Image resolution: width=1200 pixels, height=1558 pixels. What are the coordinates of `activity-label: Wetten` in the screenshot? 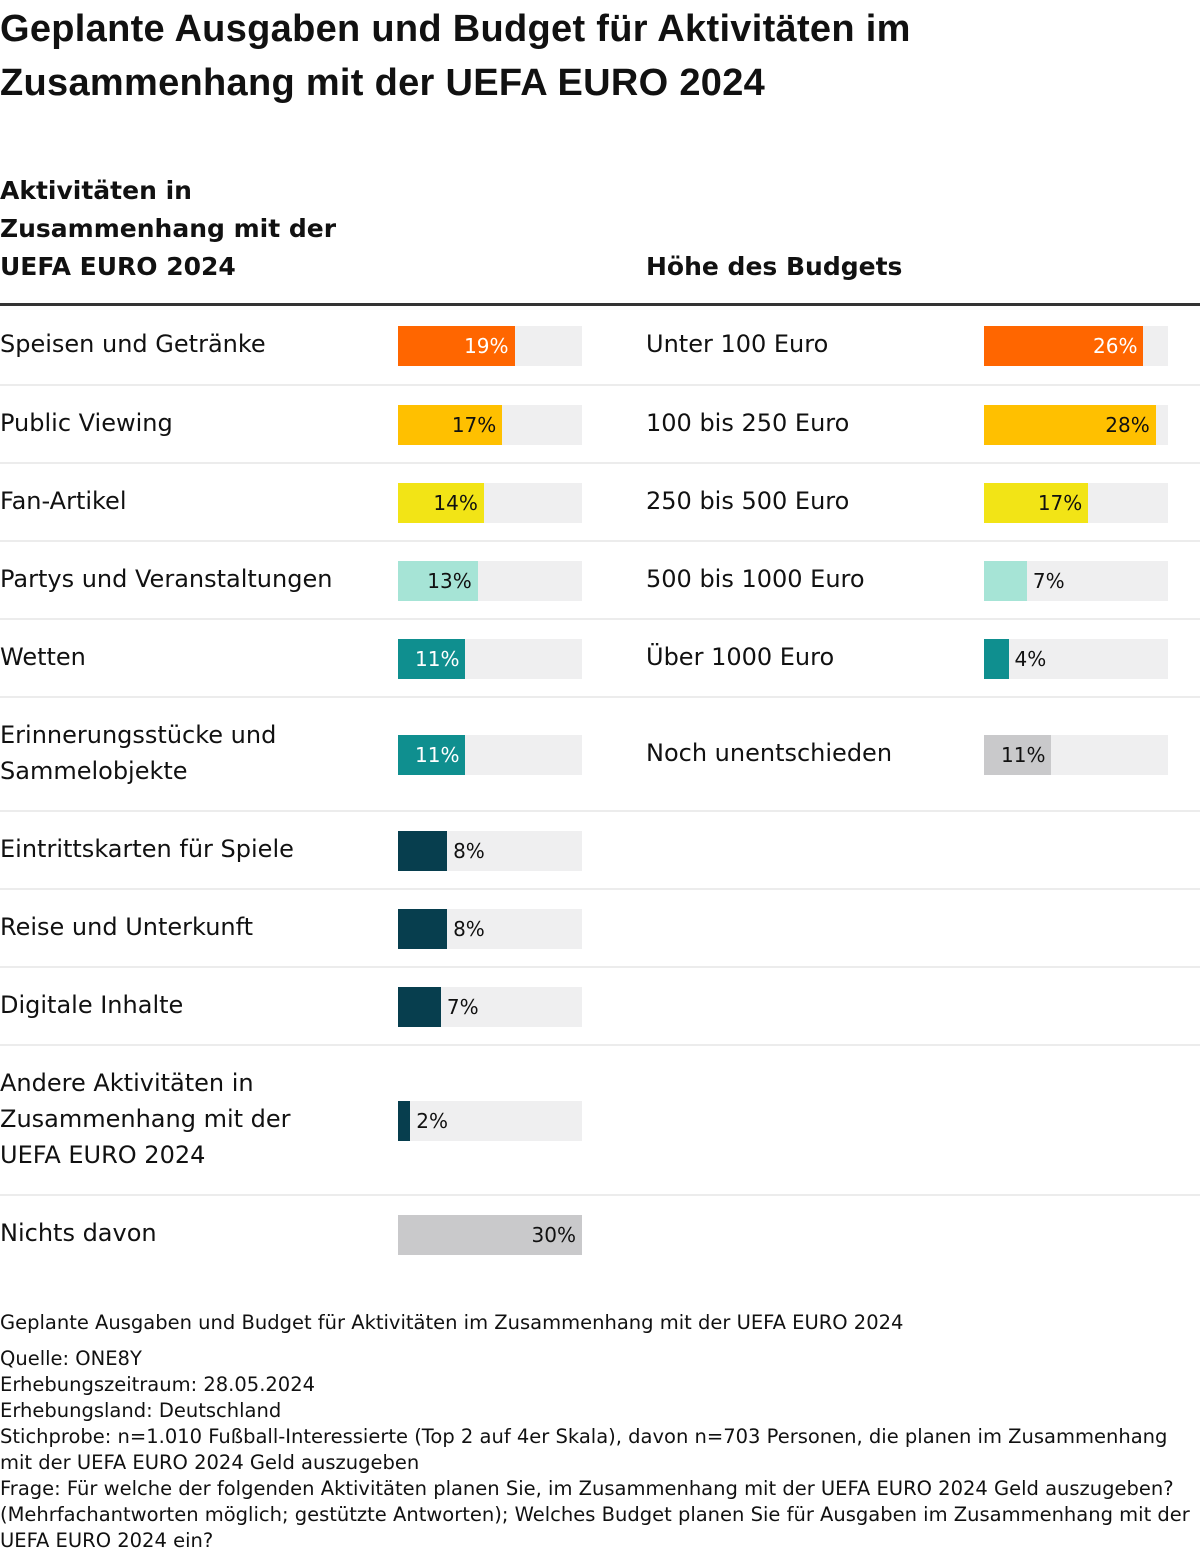 It's located at (43, 657).